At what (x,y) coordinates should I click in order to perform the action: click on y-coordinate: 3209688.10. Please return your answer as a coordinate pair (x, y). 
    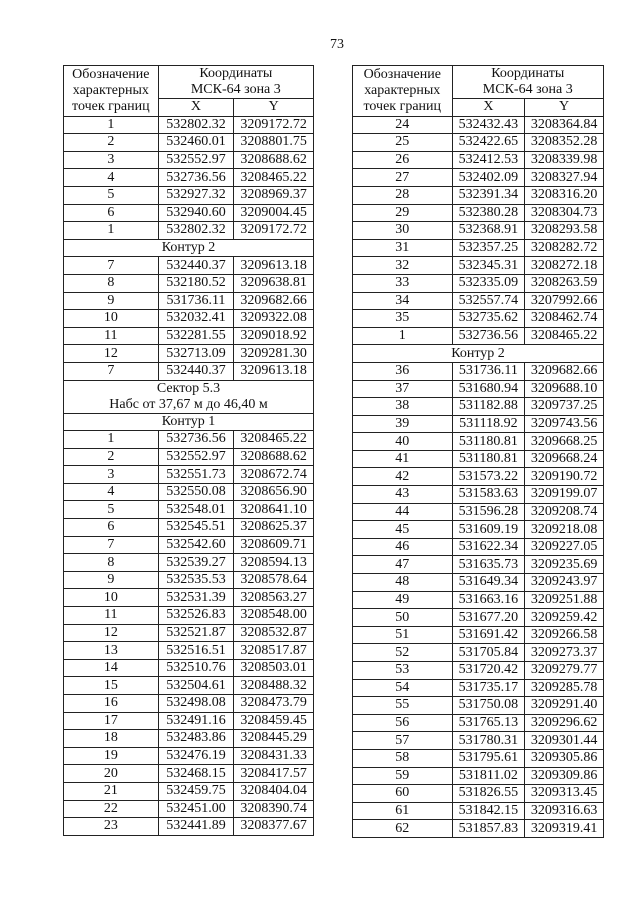
    Looking at the image, I should click on (564, 389).